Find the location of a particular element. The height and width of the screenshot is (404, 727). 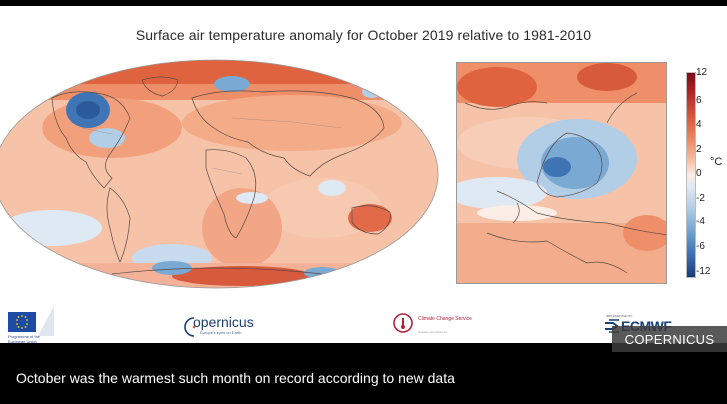

copernicus-name: opernicus is located at coordinates (223, 322).